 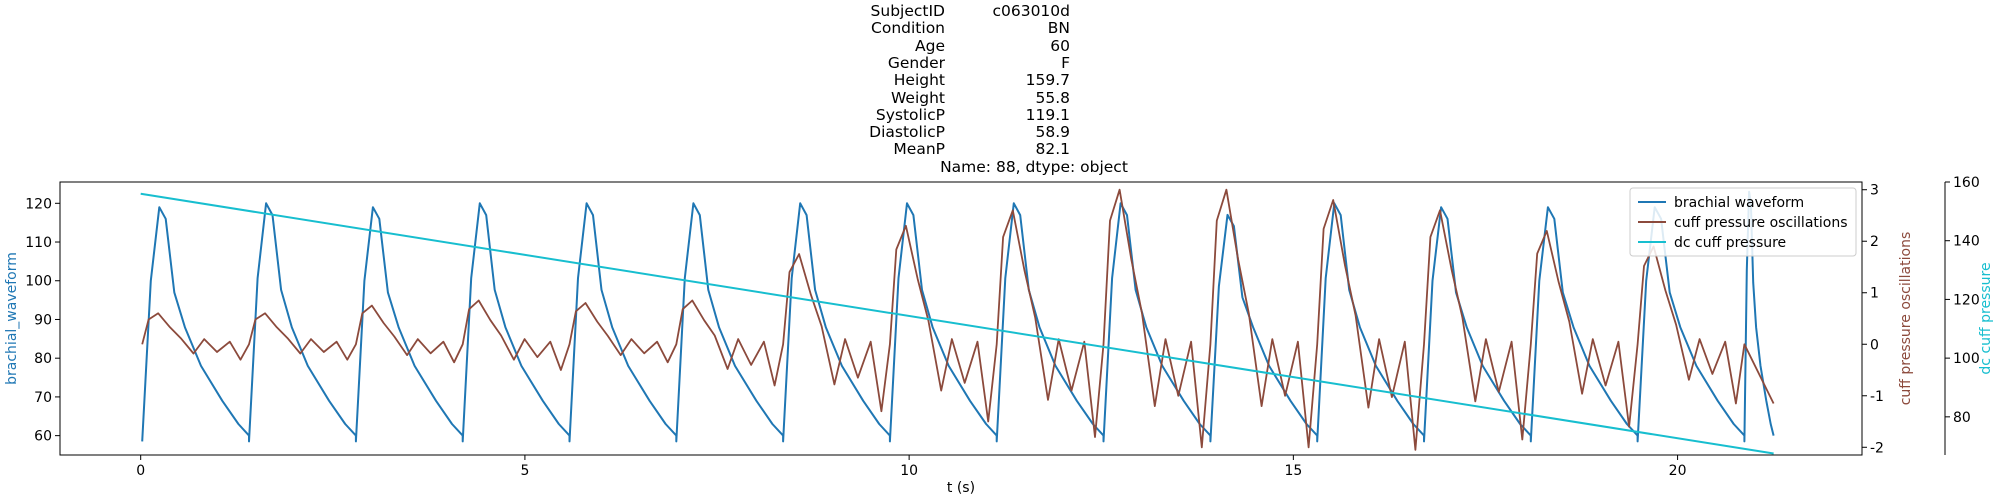 I want to click on title-value: c063010d, so click(x=1031, y=11).